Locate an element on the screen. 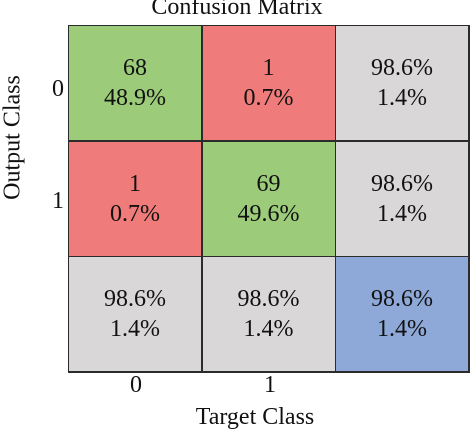 The height and width of the screenshot is (436, 474). matrix-cell-r0-c0: 68 48.9% is located at coordinates (135, 83).